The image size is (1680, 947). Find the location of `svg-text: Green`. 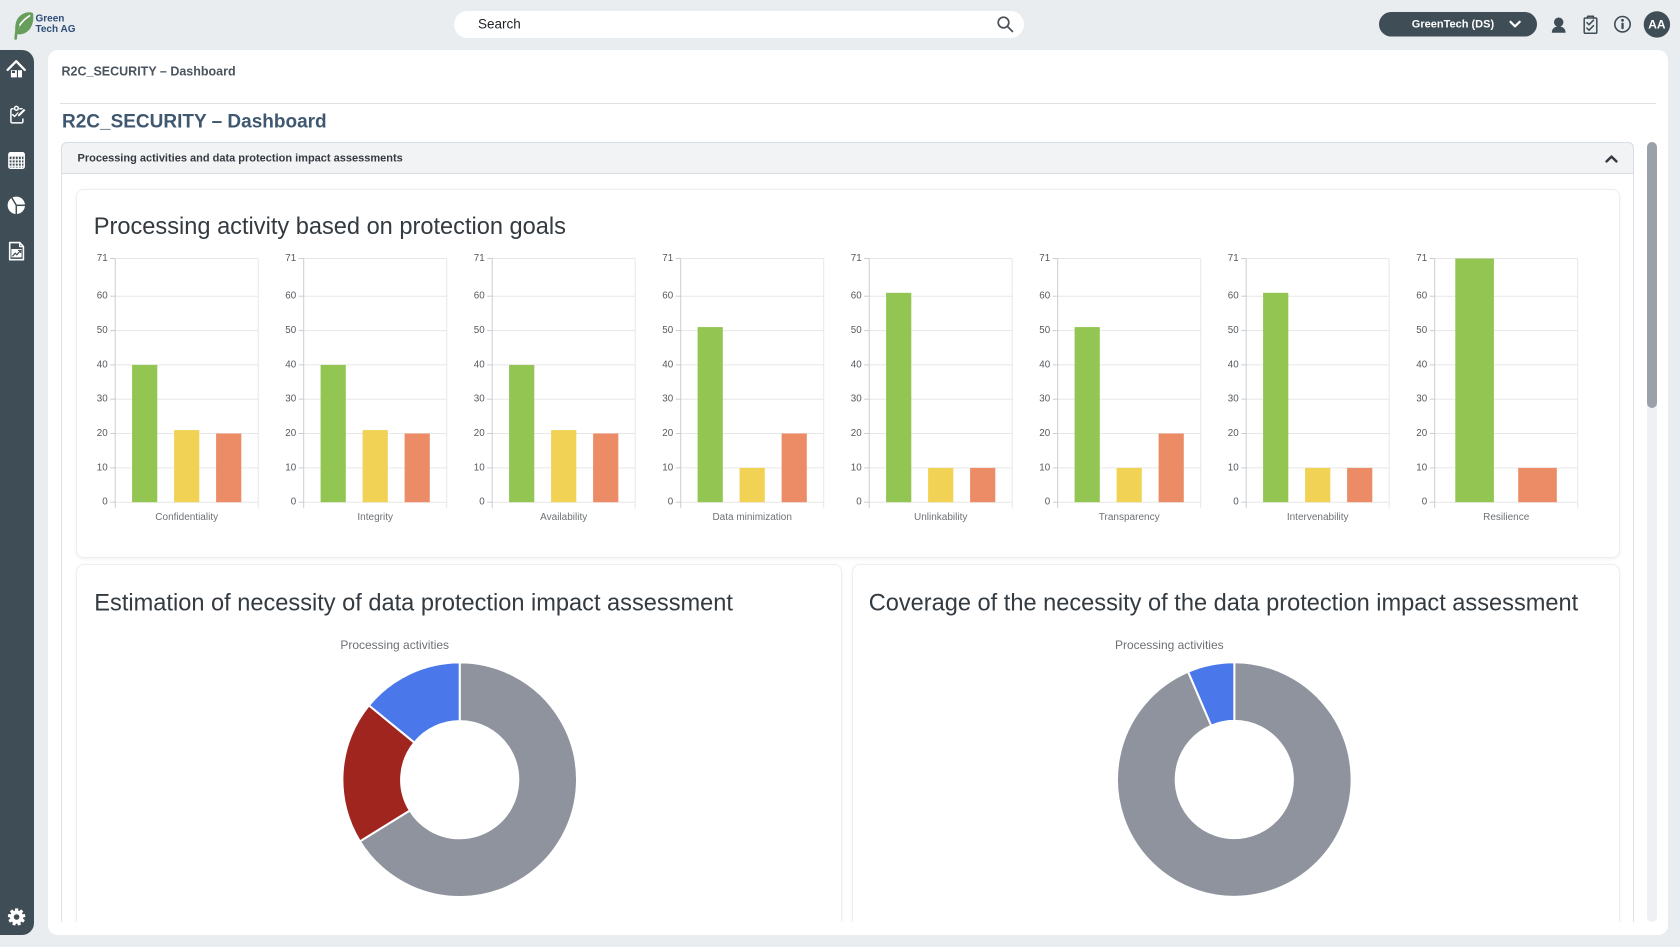

svg-text: Green is located at coordinates (50, 19).